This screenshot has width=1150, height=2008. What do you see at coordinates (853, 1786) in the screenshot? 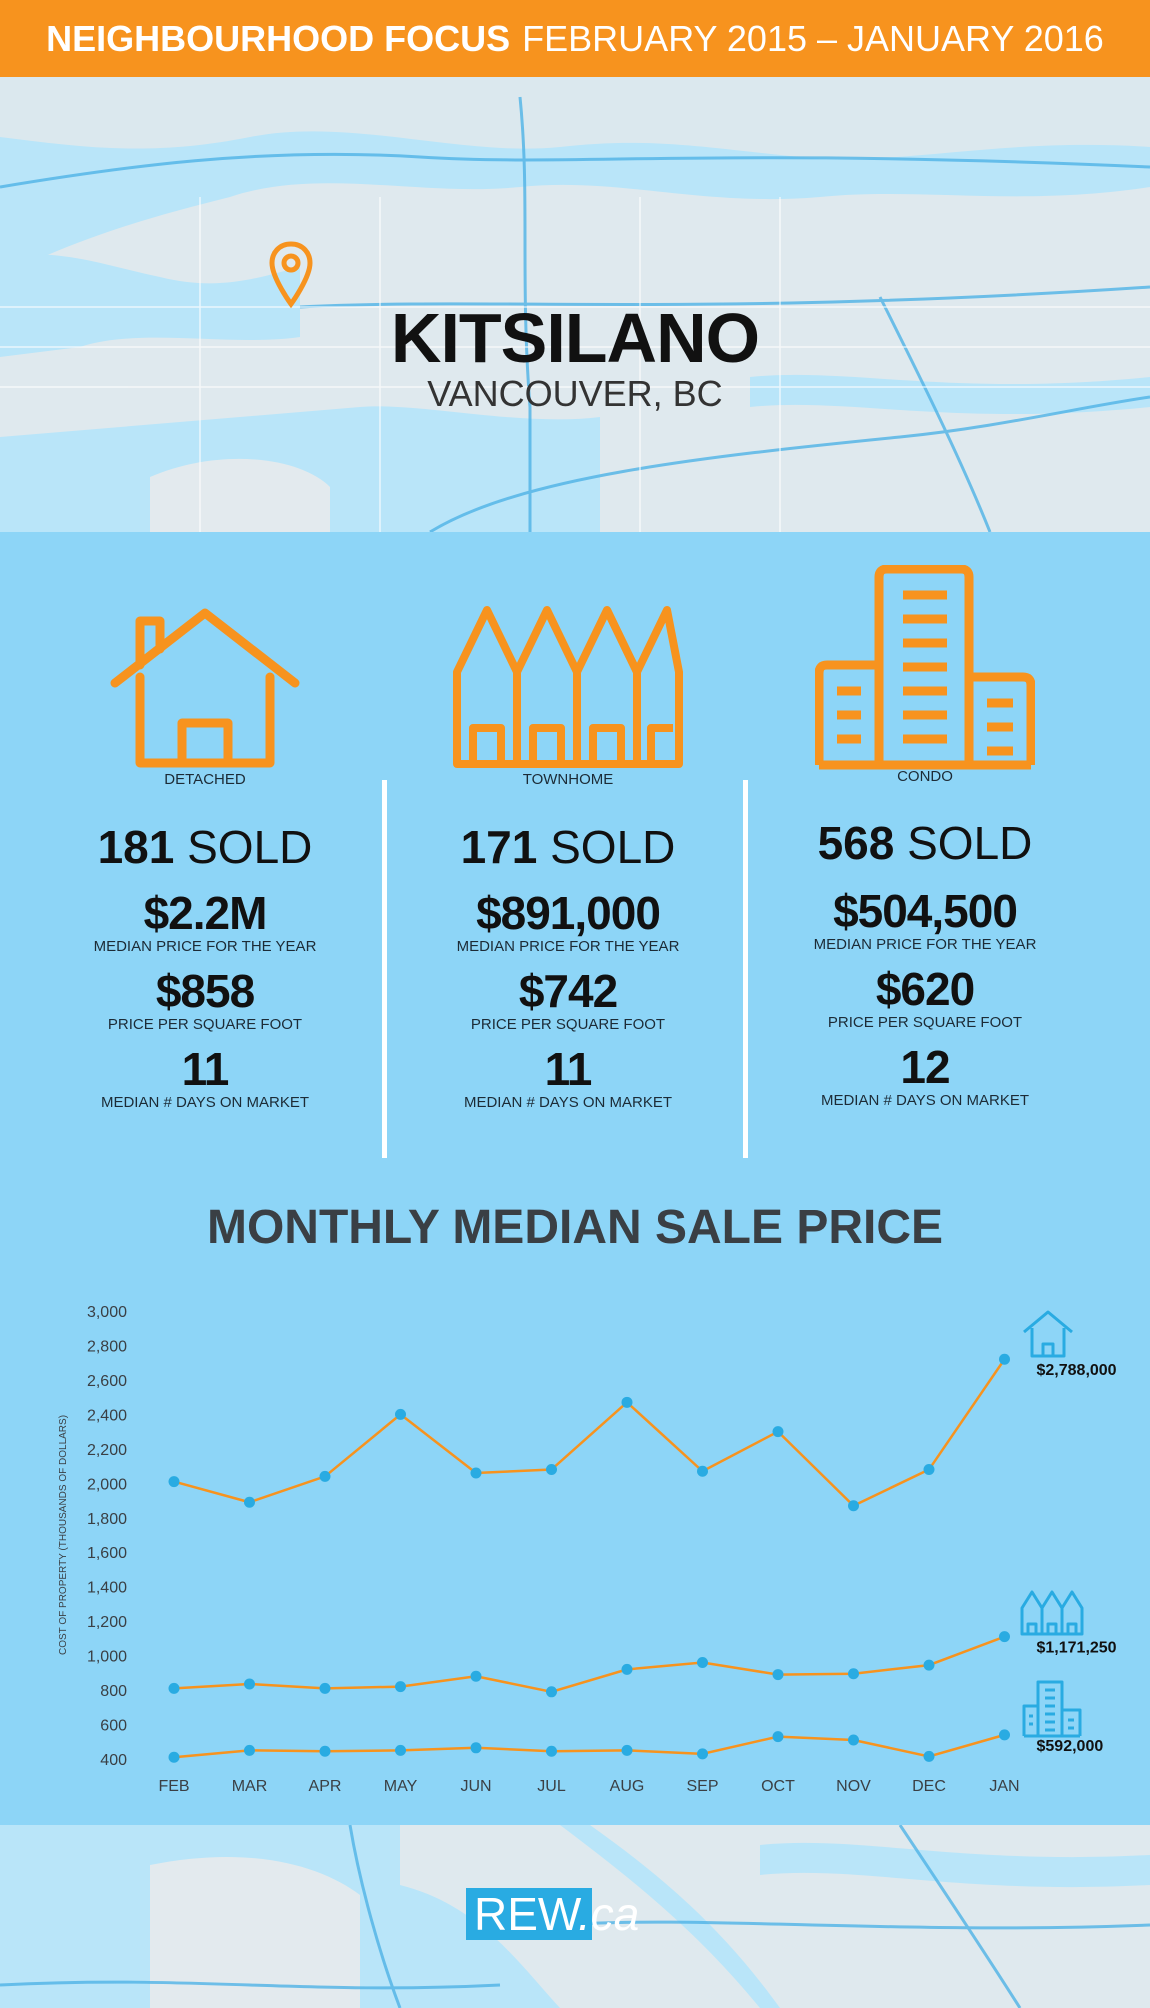
I see `x-tick-label: NOV` at bounding box center [853, 1786].